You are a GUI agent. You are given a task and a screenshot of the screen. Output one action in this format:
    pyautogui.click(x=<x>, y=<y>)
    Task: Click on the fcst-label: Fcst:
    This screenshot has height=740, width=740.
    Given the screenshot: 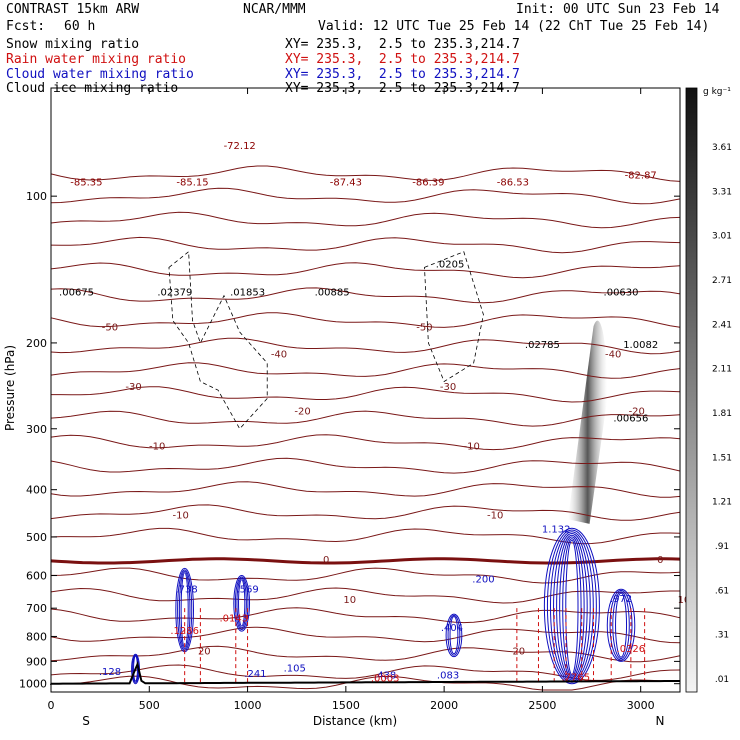 What is the action you would take?
    pyautogui.click(x=26, y=26)
    